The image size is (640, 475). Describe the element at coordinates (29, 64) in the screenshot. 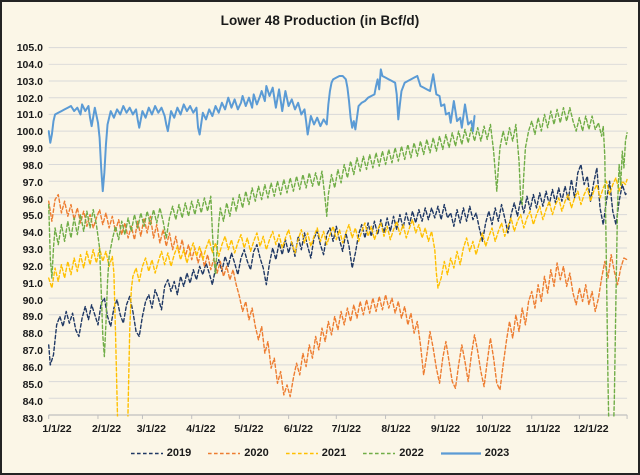

I see `y-tick-label: 104.0` at that location.